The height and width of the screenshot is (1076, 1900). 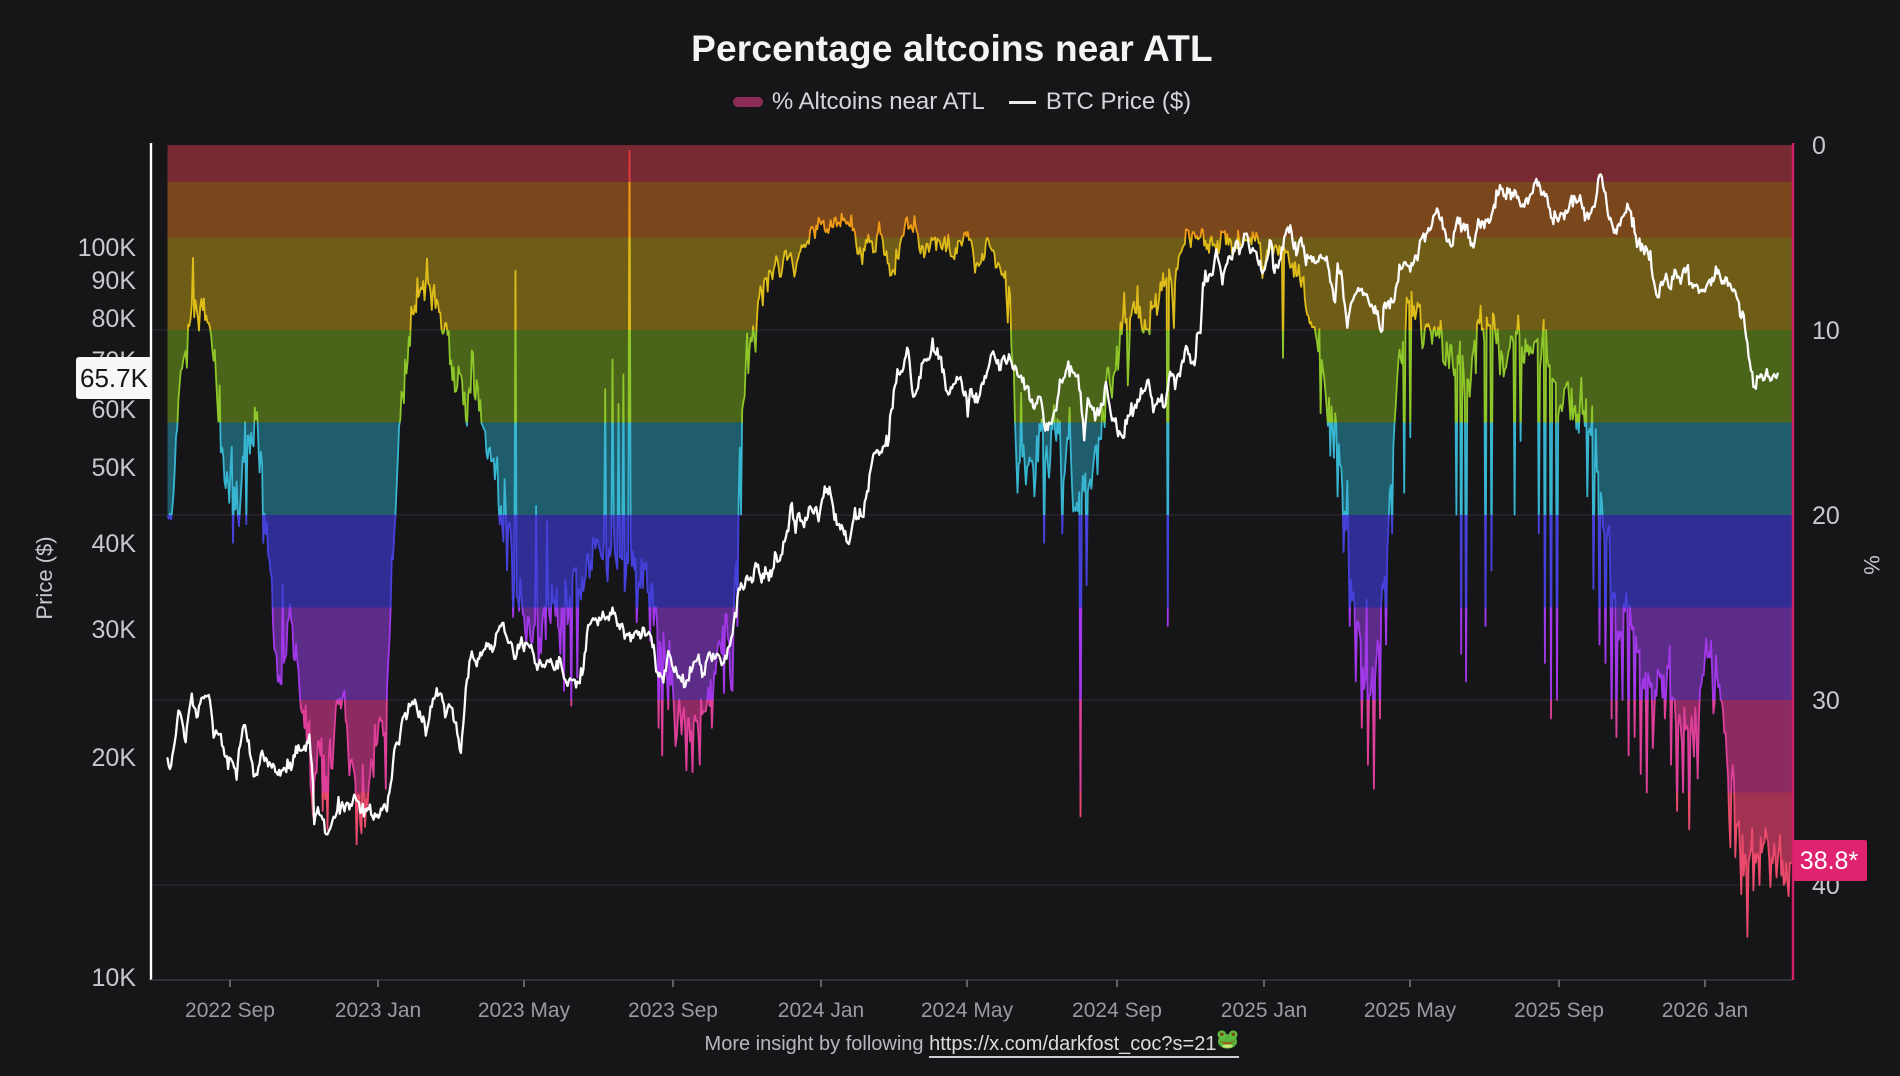 I want to click on svg-text: 50K, so click(x=114, y=468).